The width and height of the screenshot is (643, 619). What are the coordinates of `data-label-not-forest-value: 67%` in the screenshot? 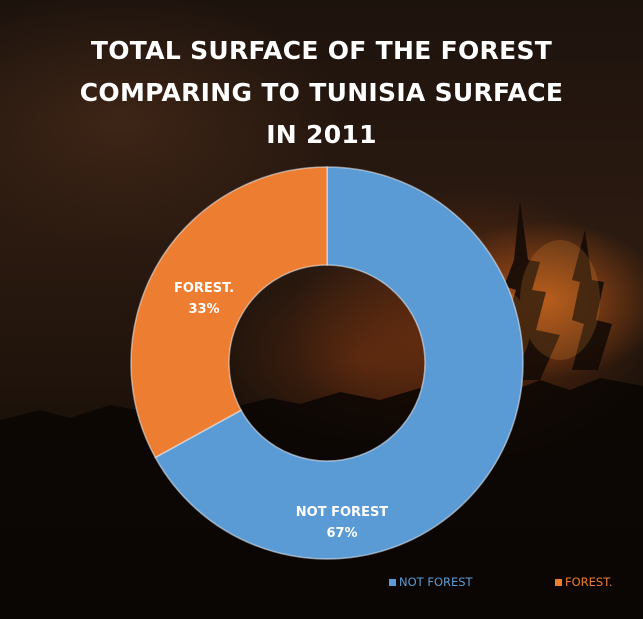 It's located at (341, 533).